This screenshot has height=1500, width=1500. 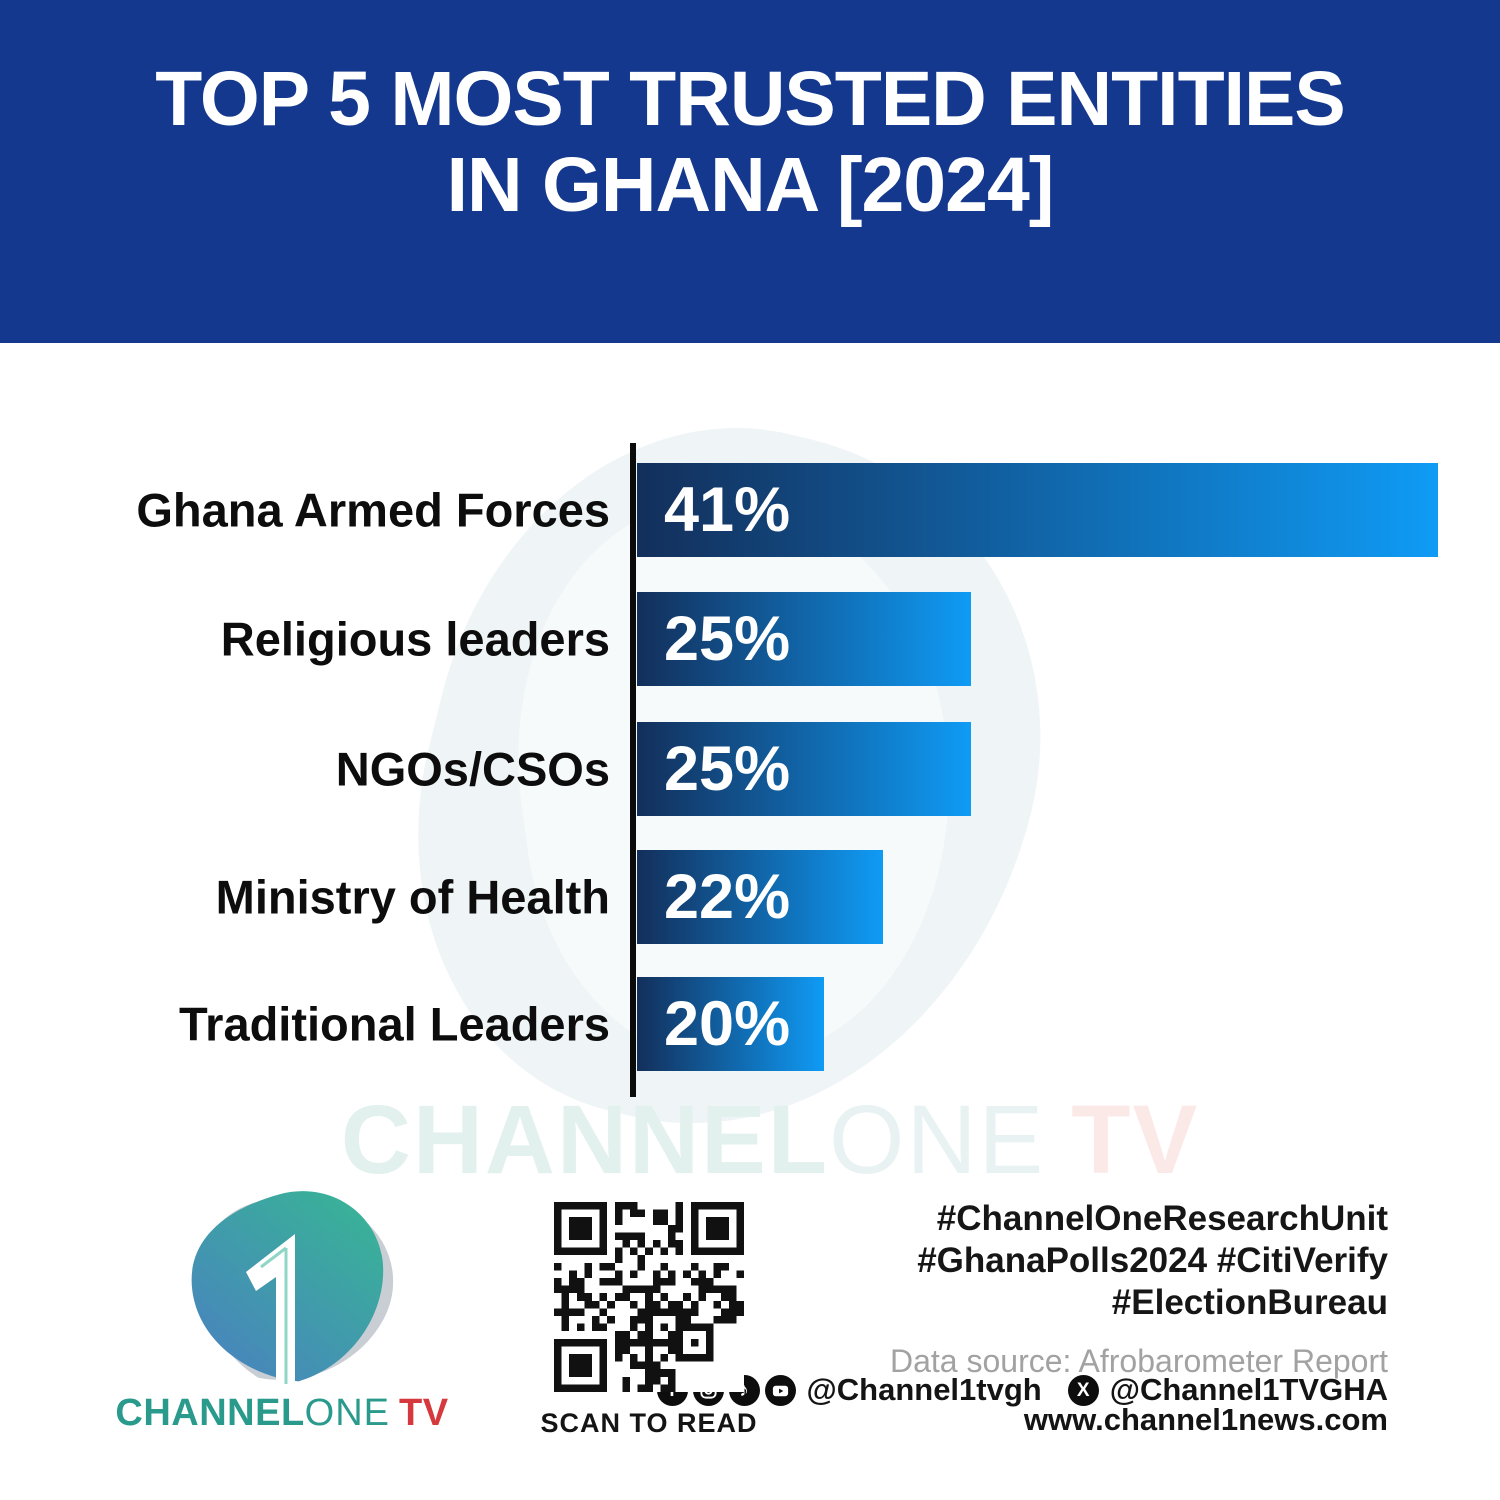 What do you see at coordinates (1135, 1139) in the screenshot?
I see `watermark-tv: TV` at bounding box center [1135, 1139].